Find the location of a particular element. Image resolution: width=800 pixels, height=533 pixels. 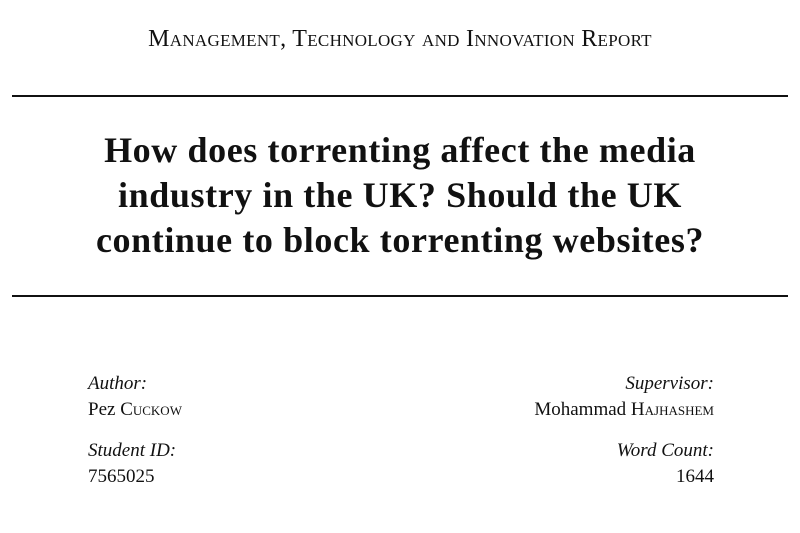

author: Author: Pez Cuckow is located at coordinates (135, 397).